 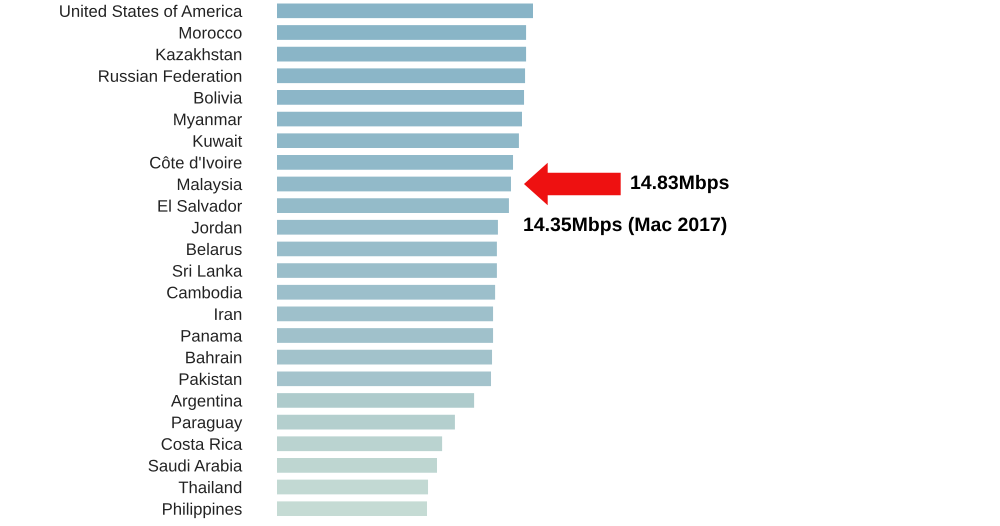 I want to click on y-tick-label: Malaysia, so click(x=210, y=186).